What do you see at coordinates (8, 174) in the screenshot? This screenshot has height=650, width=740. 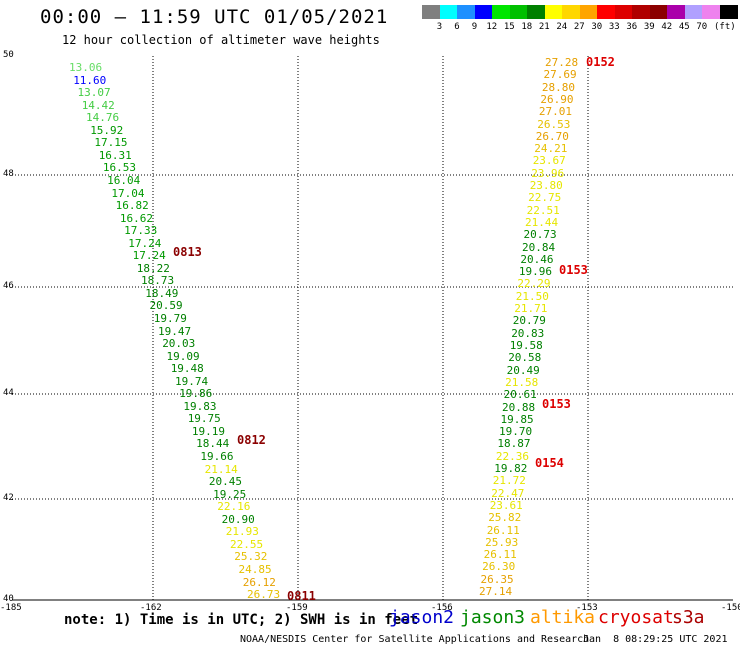 I see `lat-tick-label: 48` at bounding box center [8, 174].